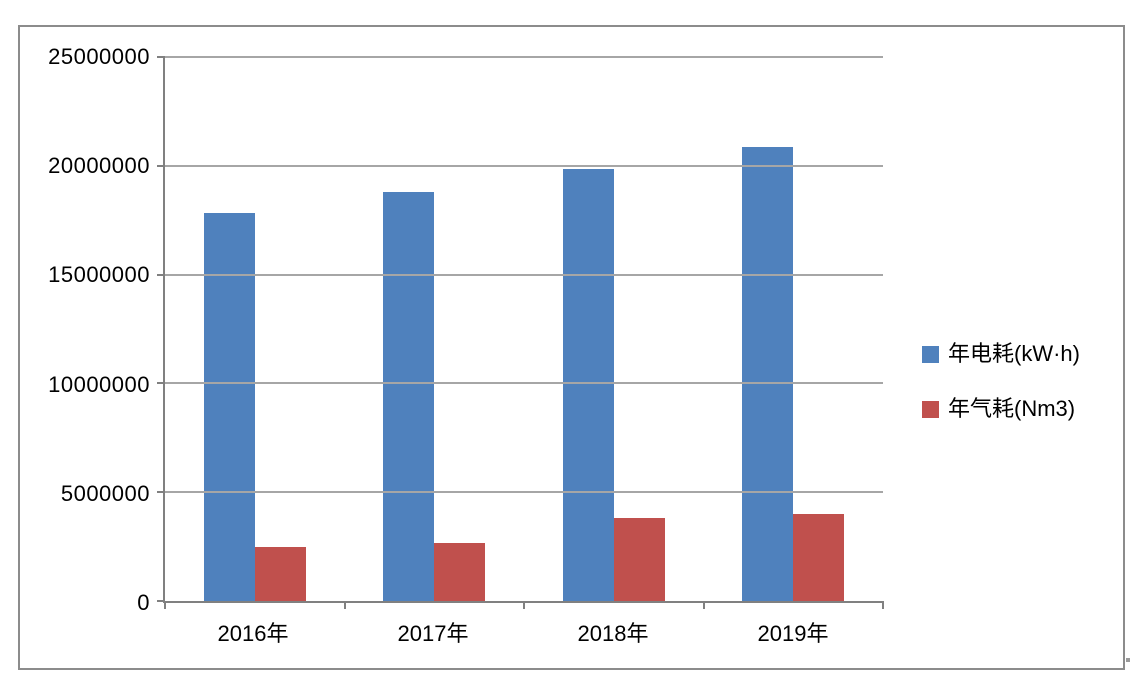 The height and width of the screenshot is (688, 1134). I want to click on y-tick-label: 15000000, so click(99, 275).